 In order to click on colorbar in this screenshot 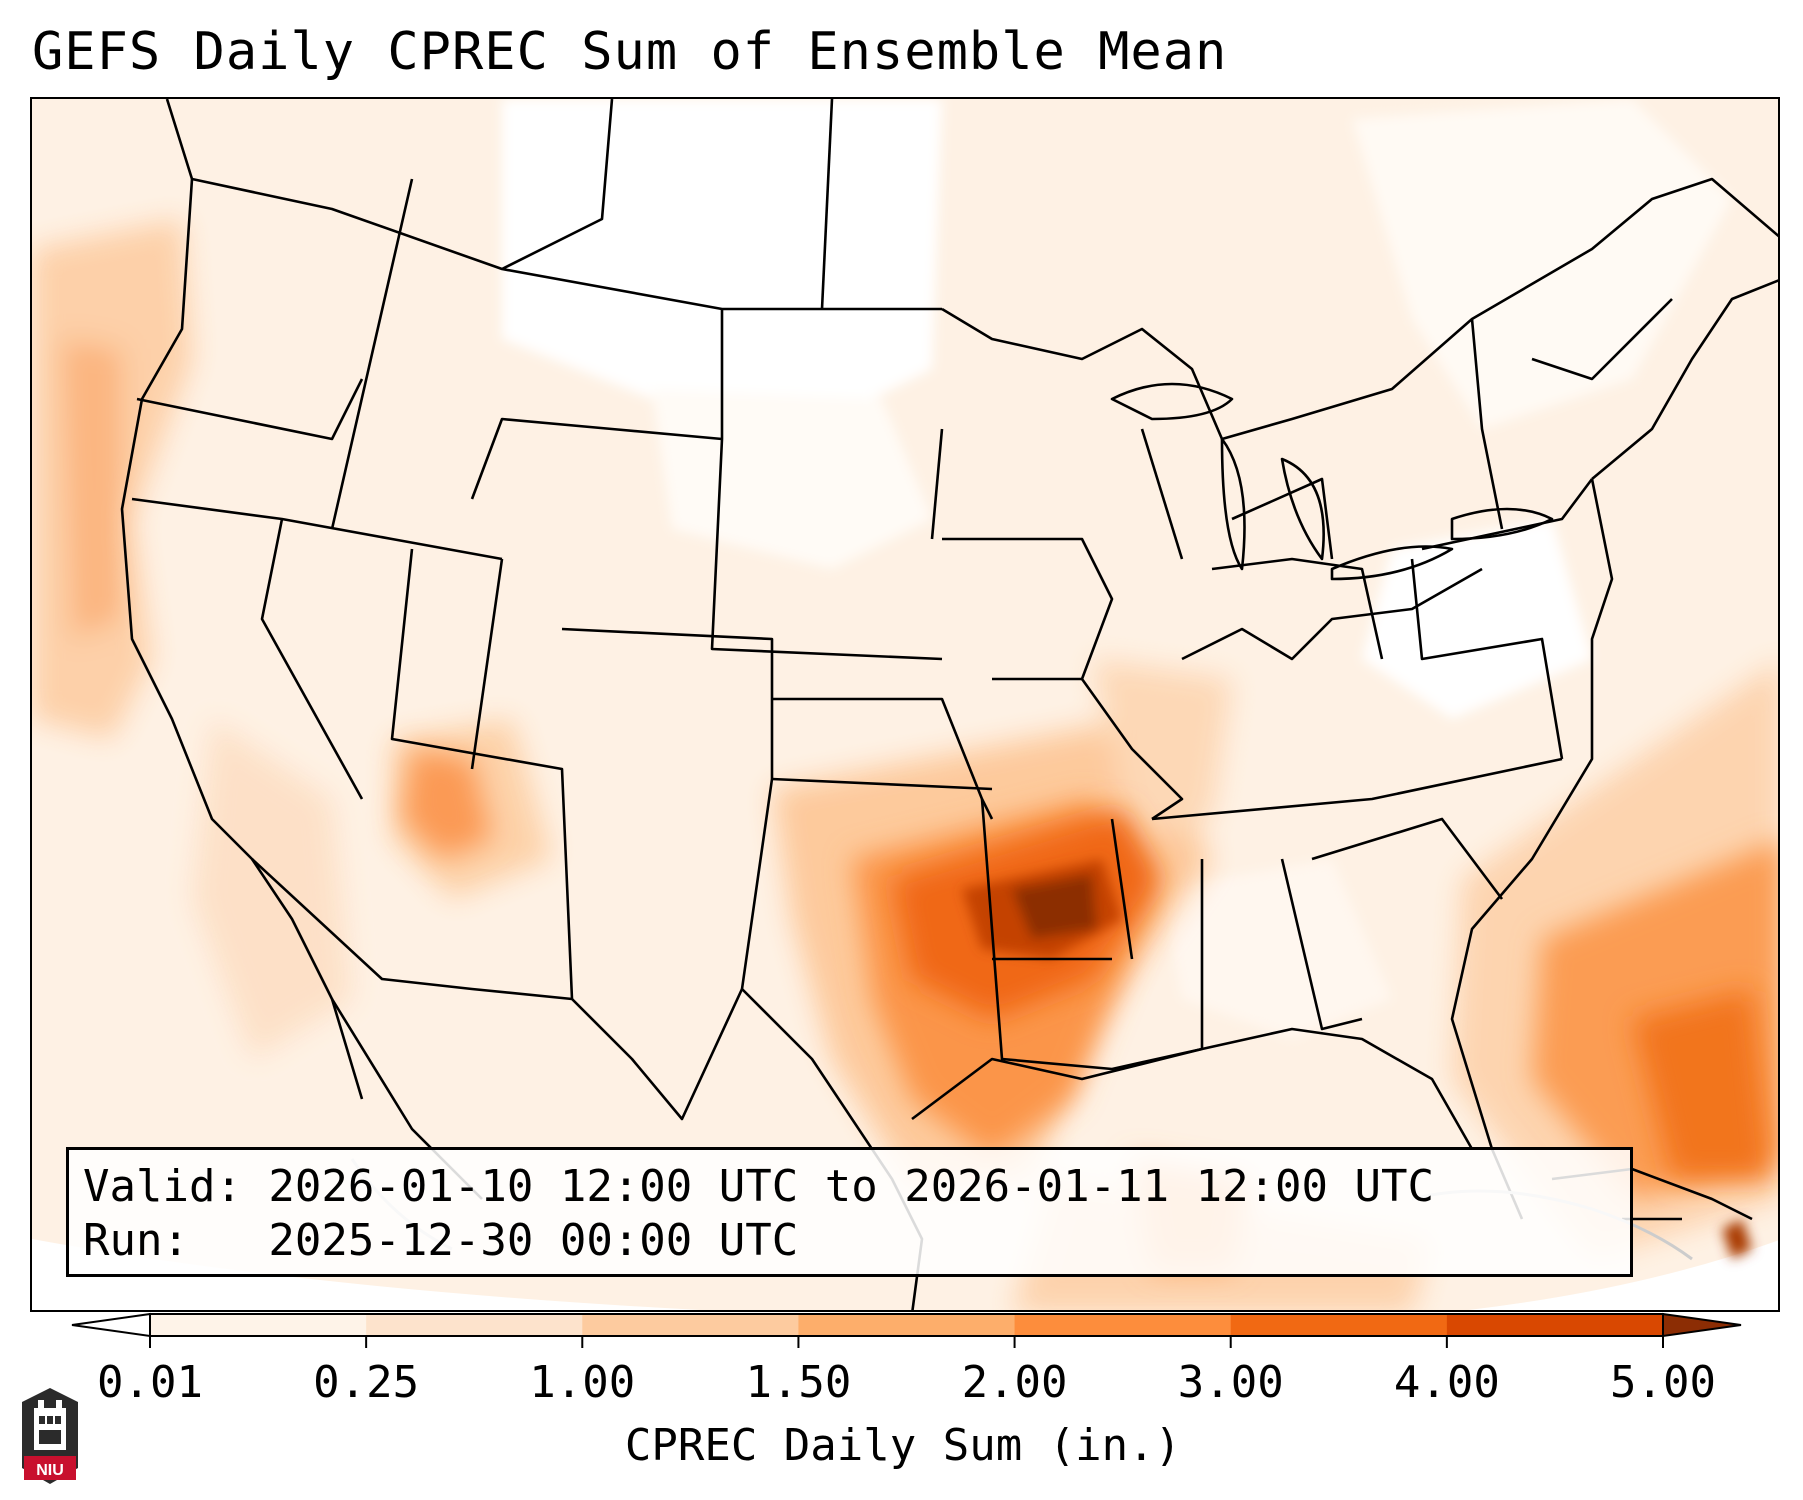, I will do `click(906, 1330)`.